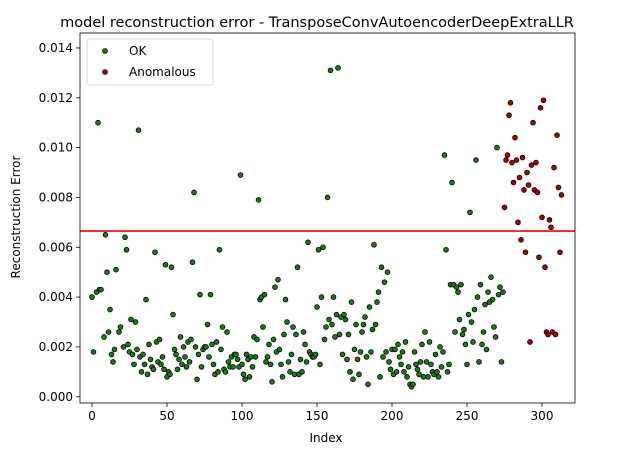 This screenshot has height=455, width=631. Describe the element at coordinates (138, 51) in the screenshot. I see `legend-label-ok: OK` at that location.